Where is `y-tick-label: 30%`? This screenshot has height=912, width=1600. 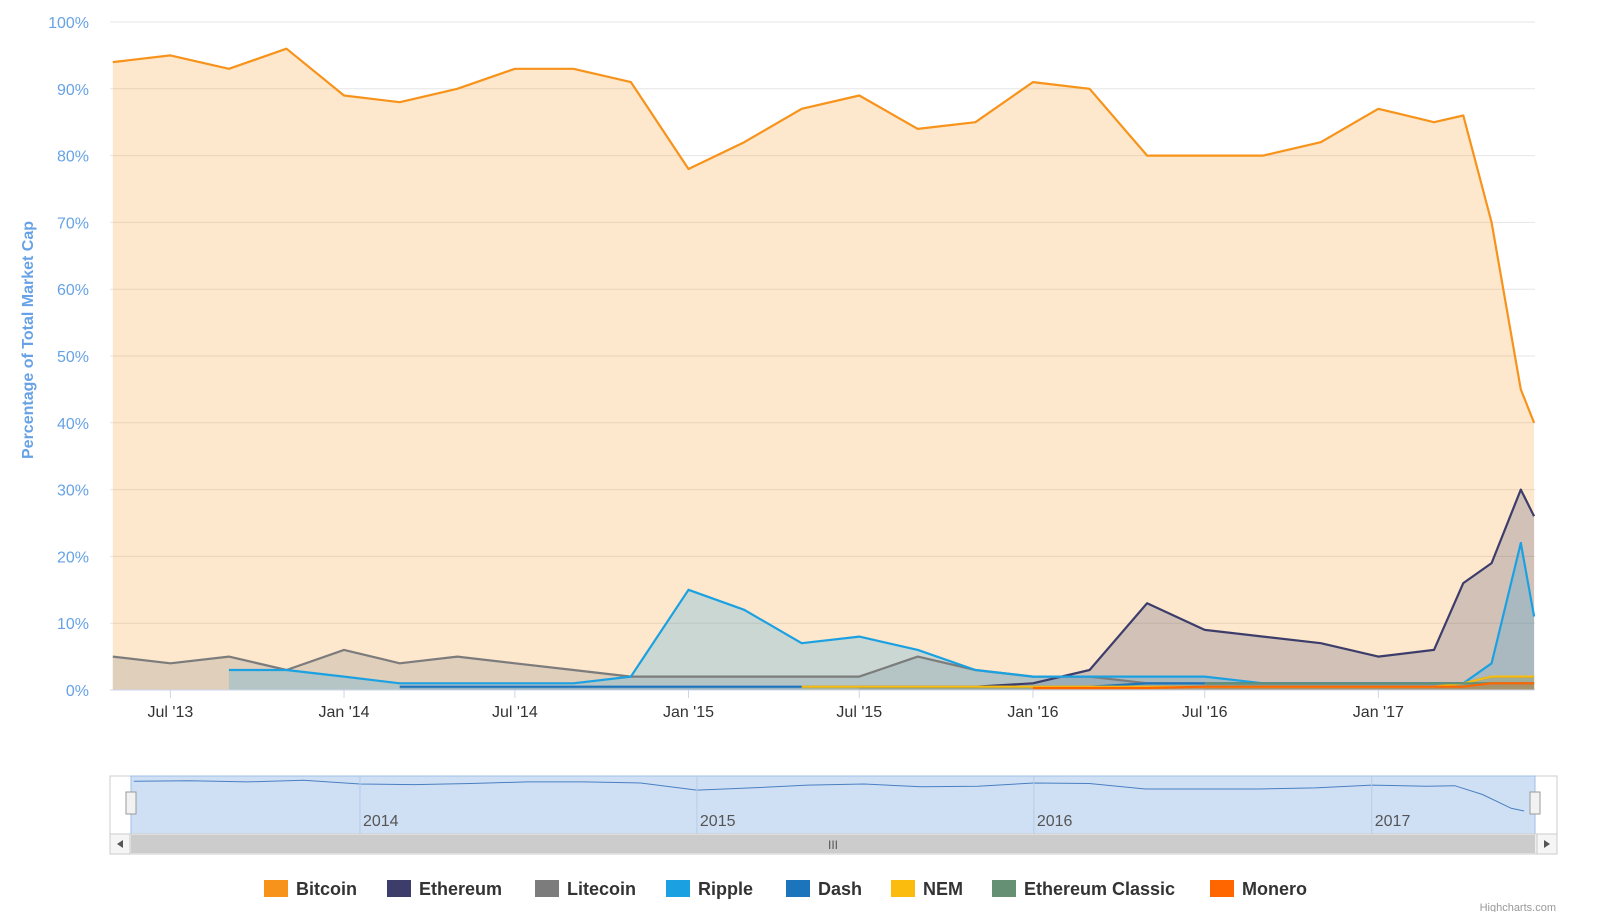
y-tick-label: 30% is located at coordinates (73, 491).